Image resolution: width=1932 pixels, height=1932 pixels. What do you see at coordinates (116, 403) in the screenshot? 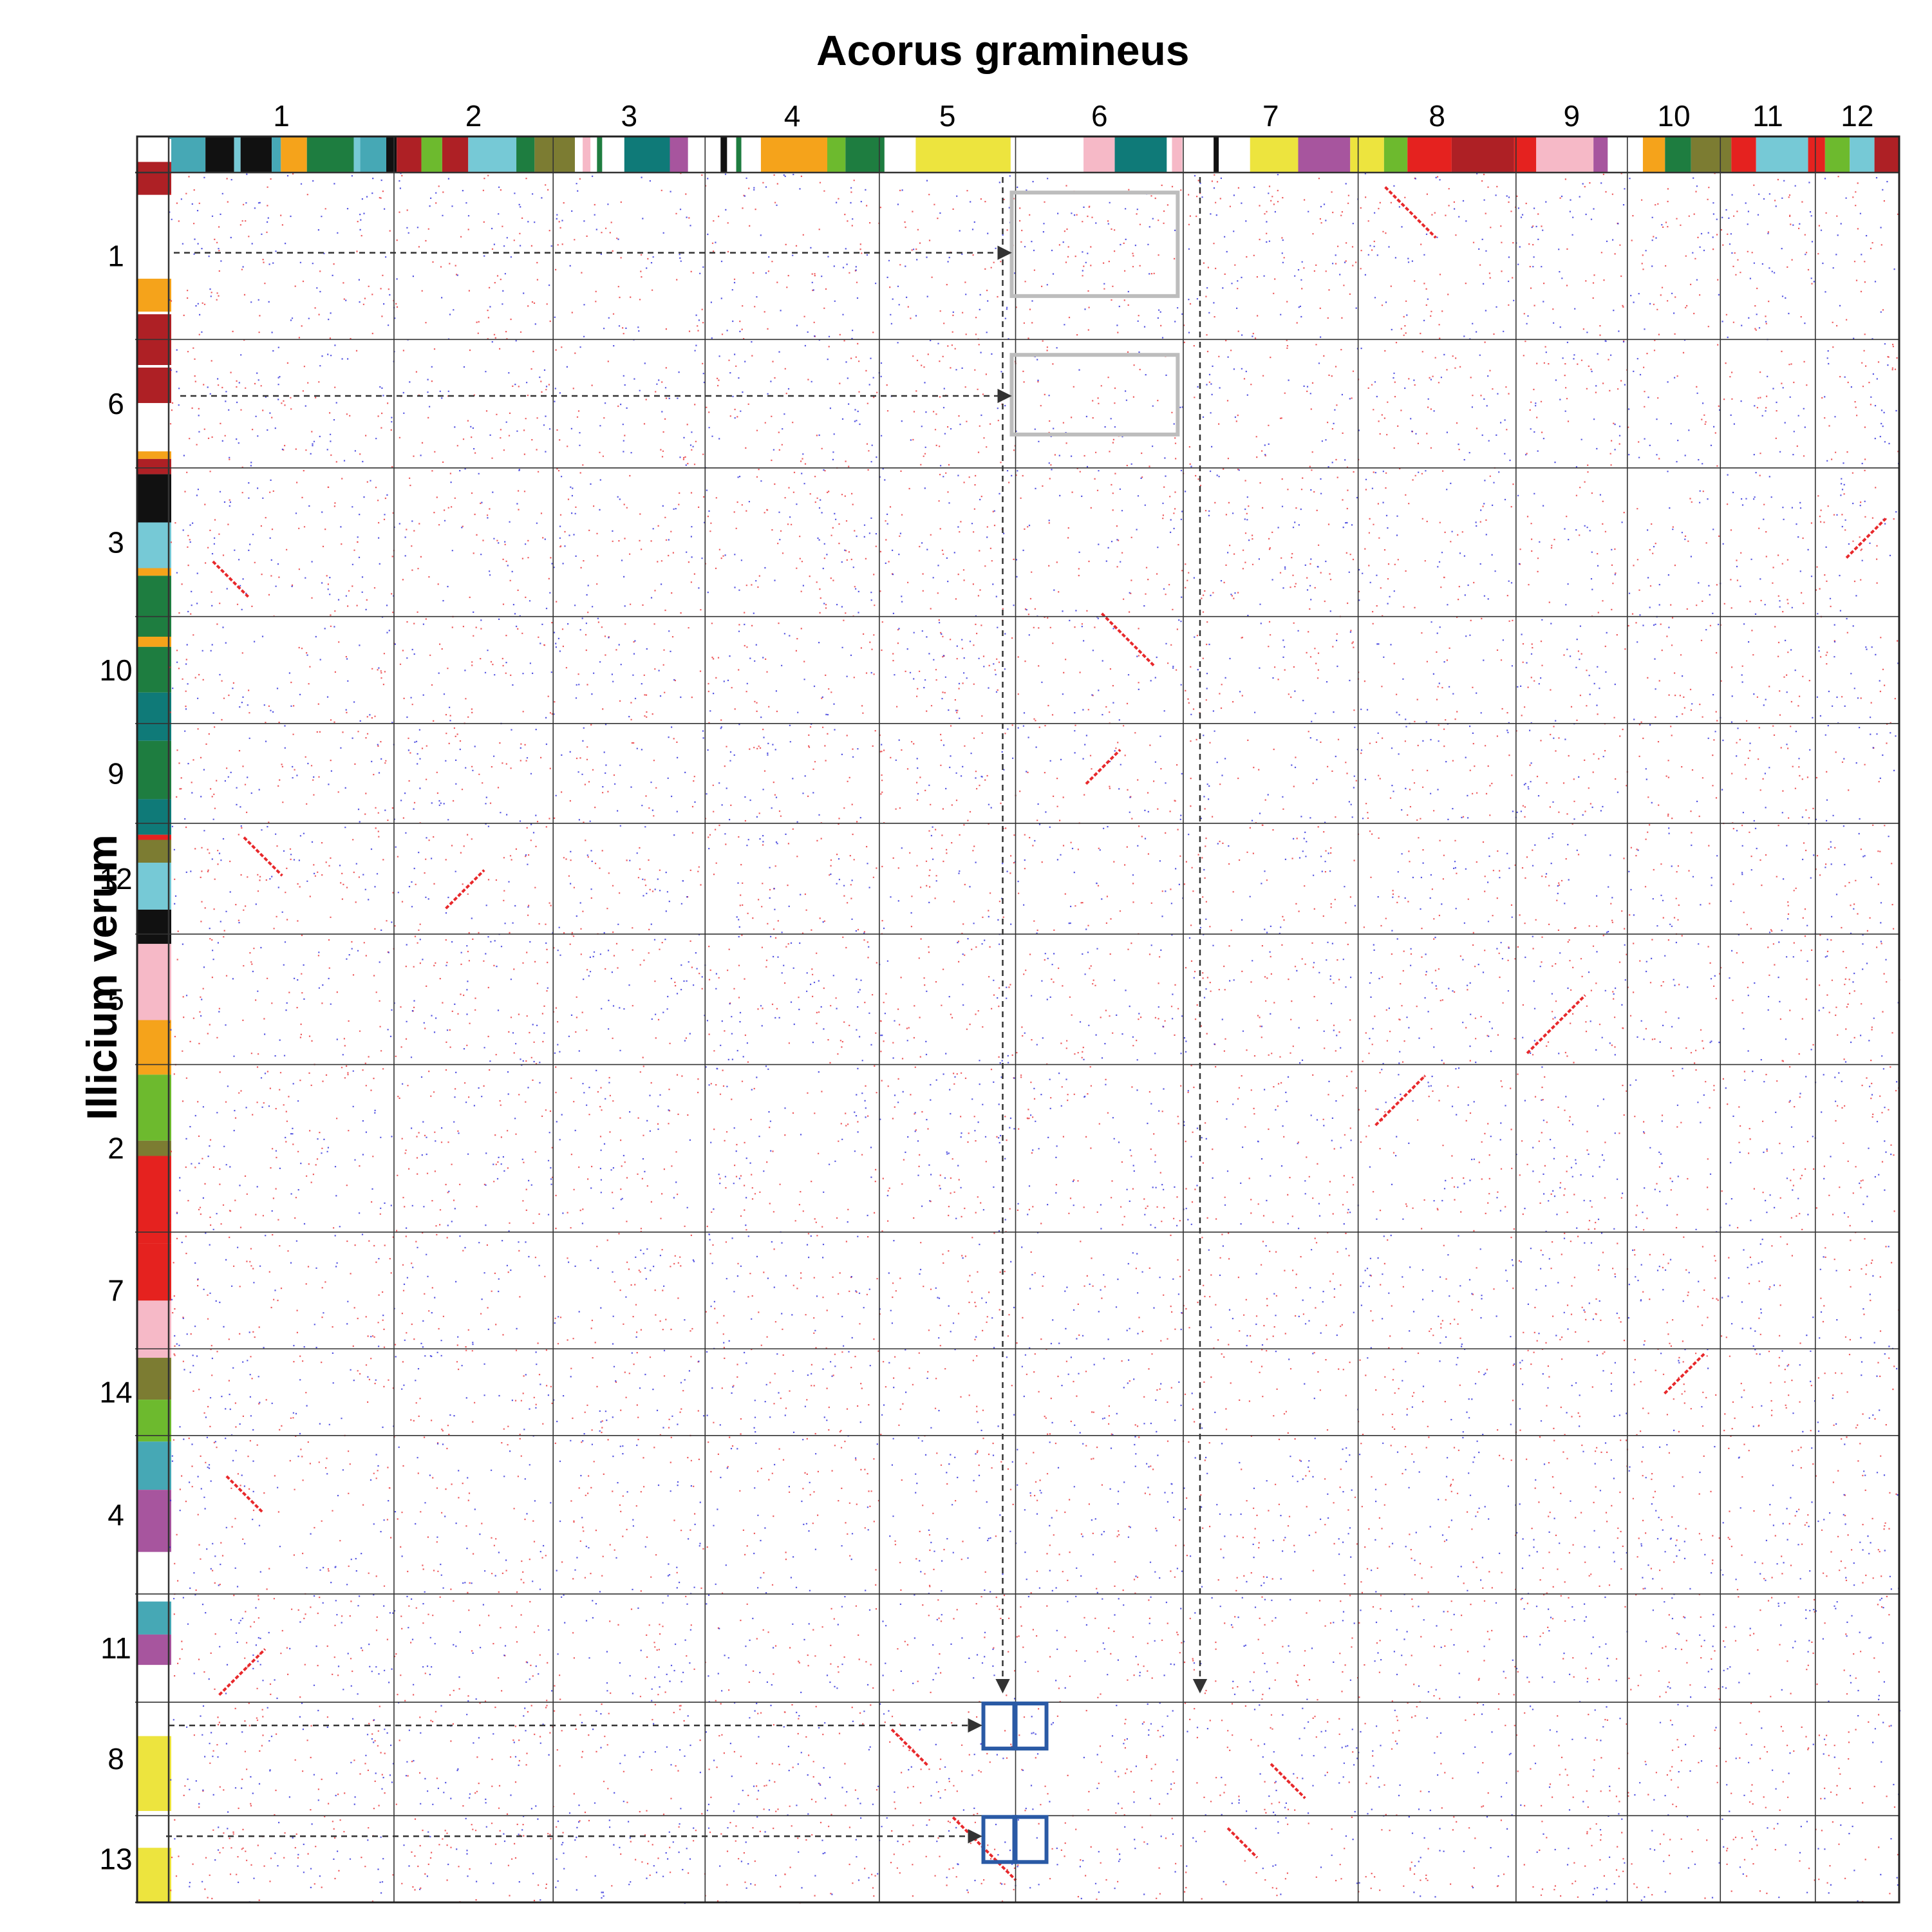
I see `y-chromosome-label: 6` at bounding box center [116, 403].